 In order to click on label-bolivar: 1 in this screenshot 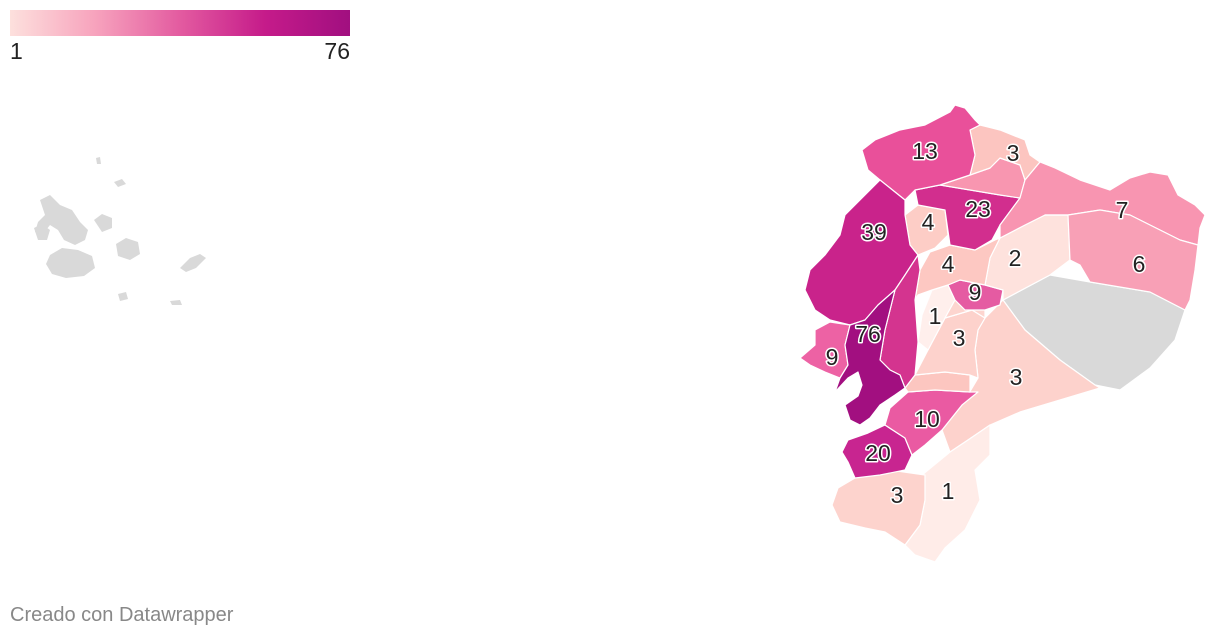, I will do `click(935, 316)`.